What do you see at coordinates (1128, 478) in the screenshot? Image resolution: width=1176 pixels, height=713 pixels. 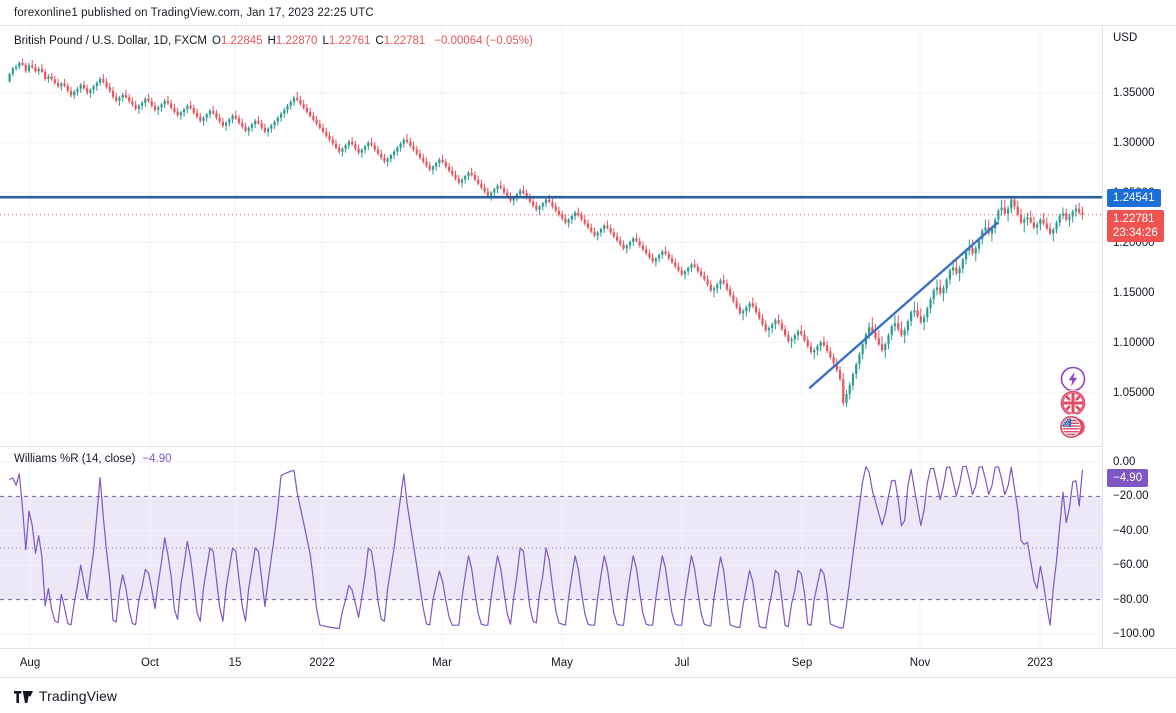 I see `williams-r-value-badge: −4.90` at bounding box center [1128, 478].